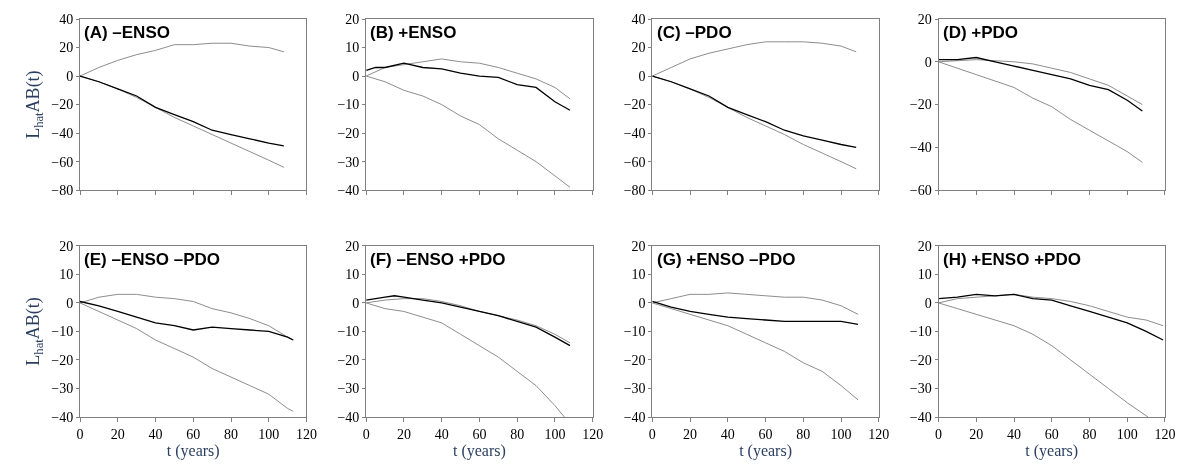 This screenshot has width=1188, height=469. I want to click on chart-title: (E) –ENSO –PDO, so click(152, 259).